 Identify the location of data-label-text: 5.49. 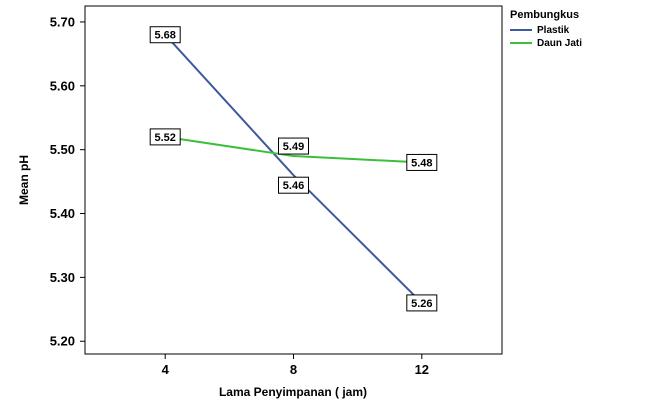
(293, 147).